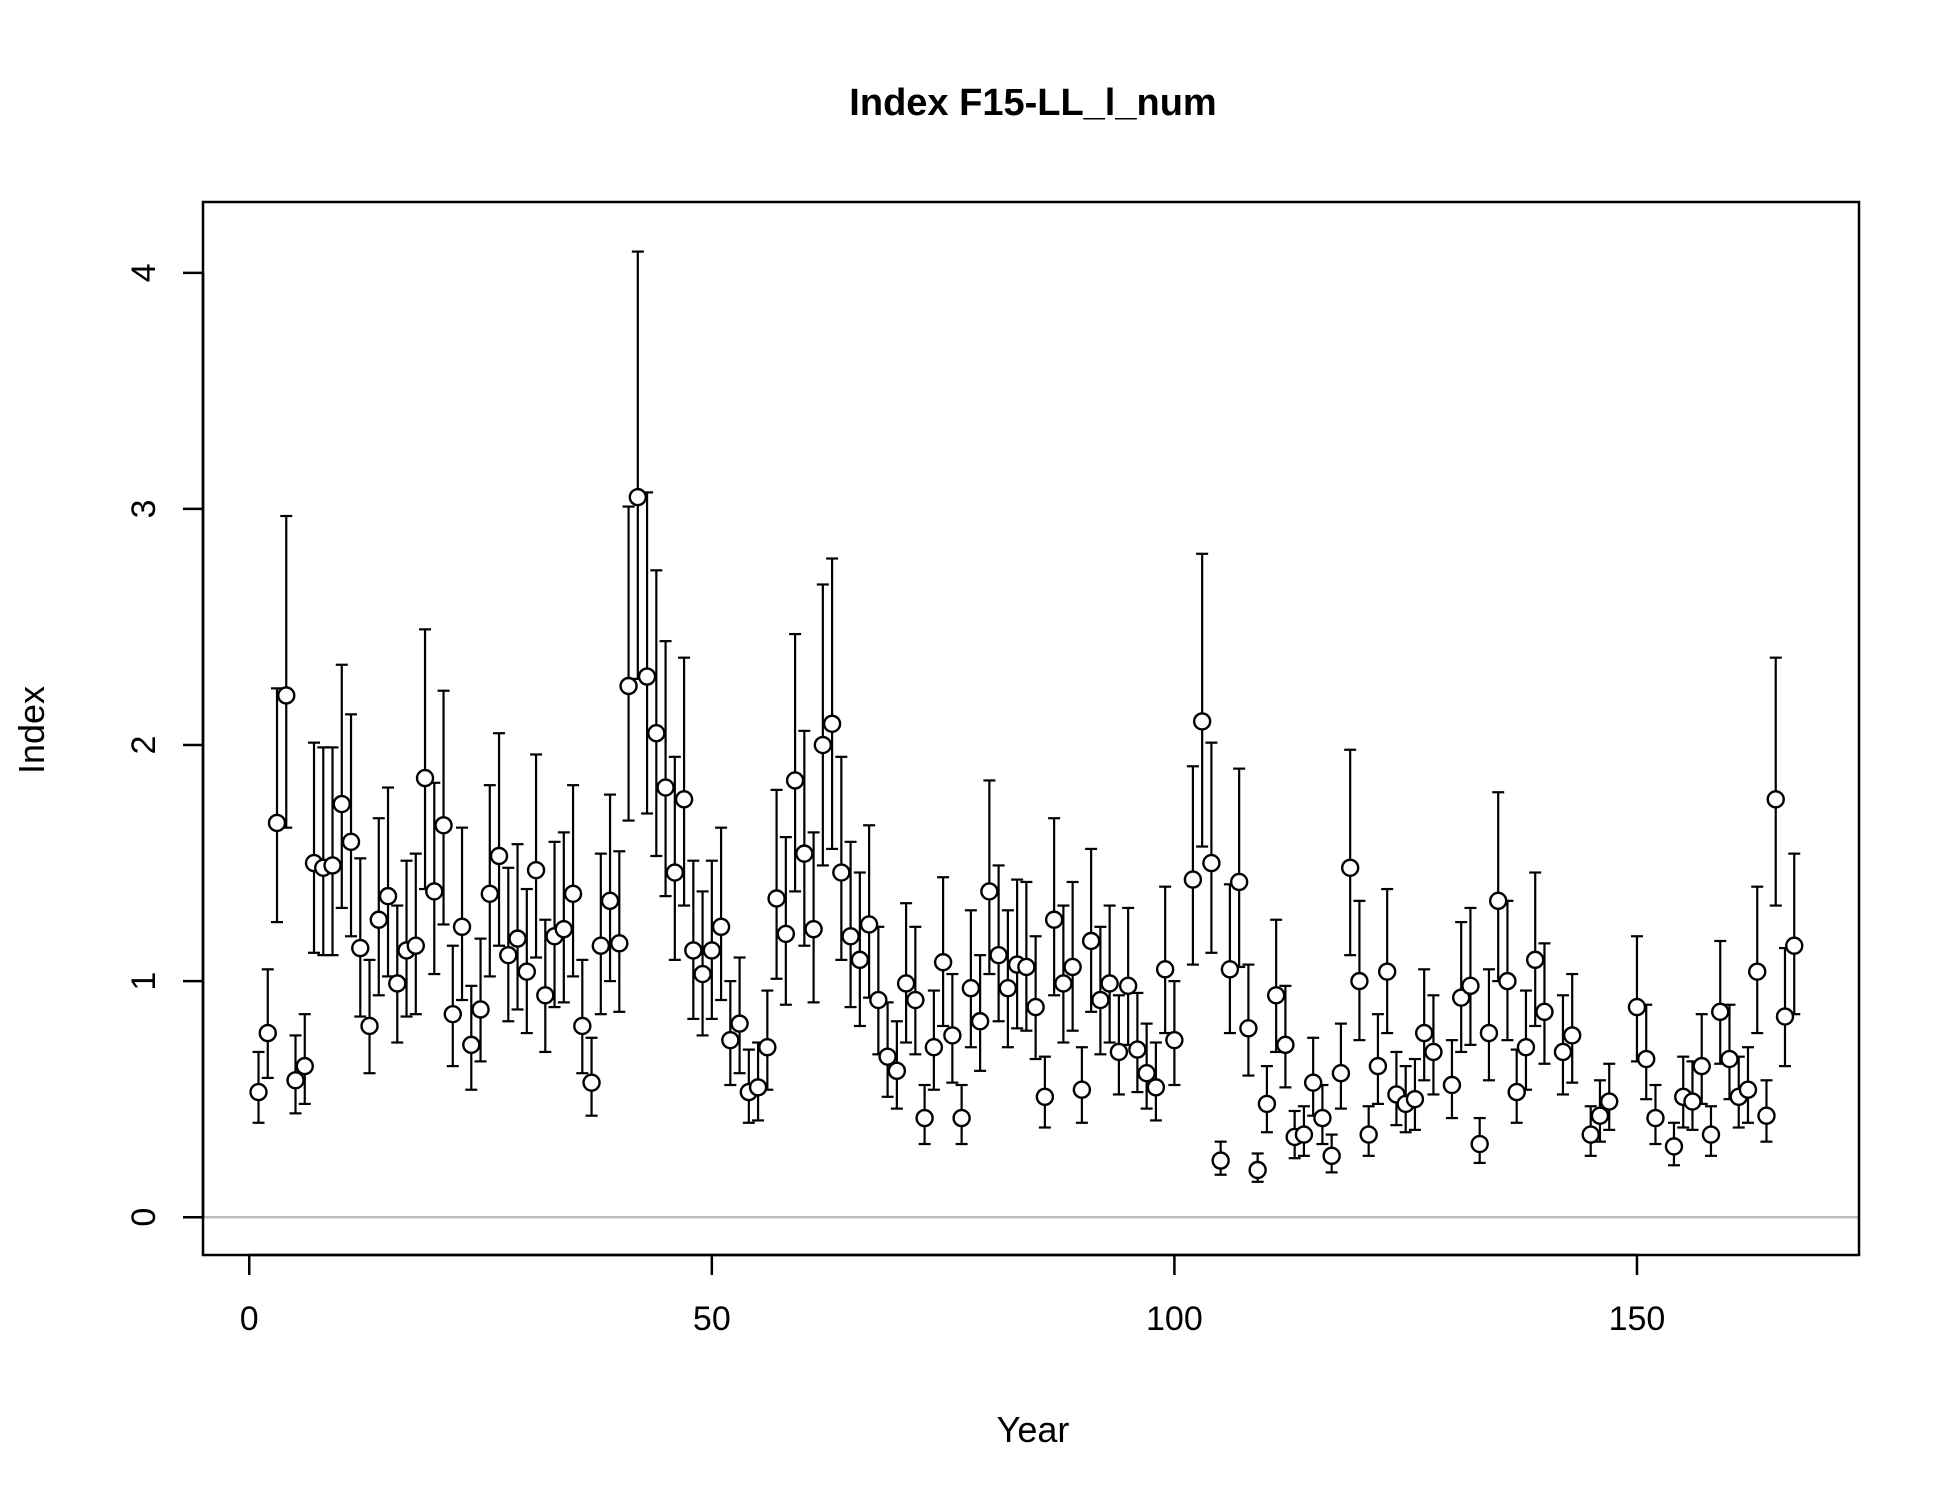  I want to click on x-tick-label: 100, so click(1174, 1319).